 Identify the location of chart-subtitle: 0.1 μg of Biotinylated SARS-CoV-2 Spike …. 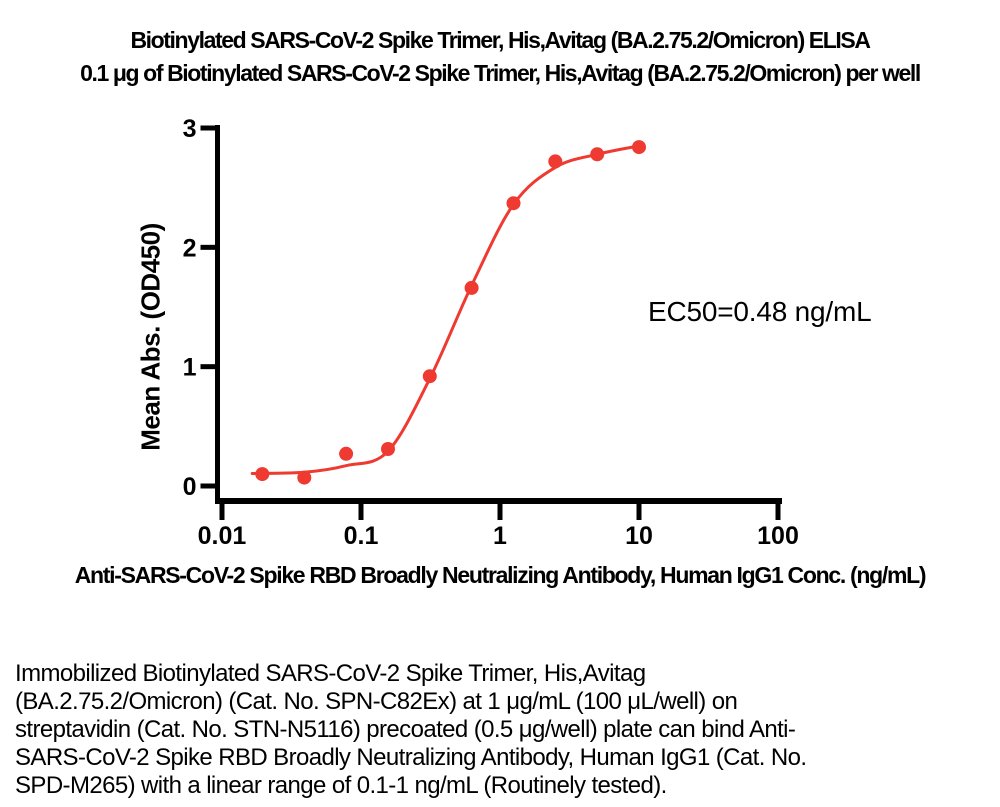
(500, 73).